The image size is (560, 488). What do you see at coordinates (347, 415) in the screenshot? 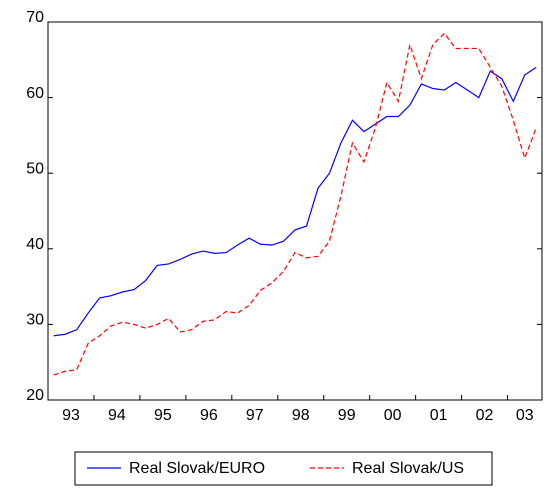
I see `x-tick-label: 99` at bounding box center [347, 415].